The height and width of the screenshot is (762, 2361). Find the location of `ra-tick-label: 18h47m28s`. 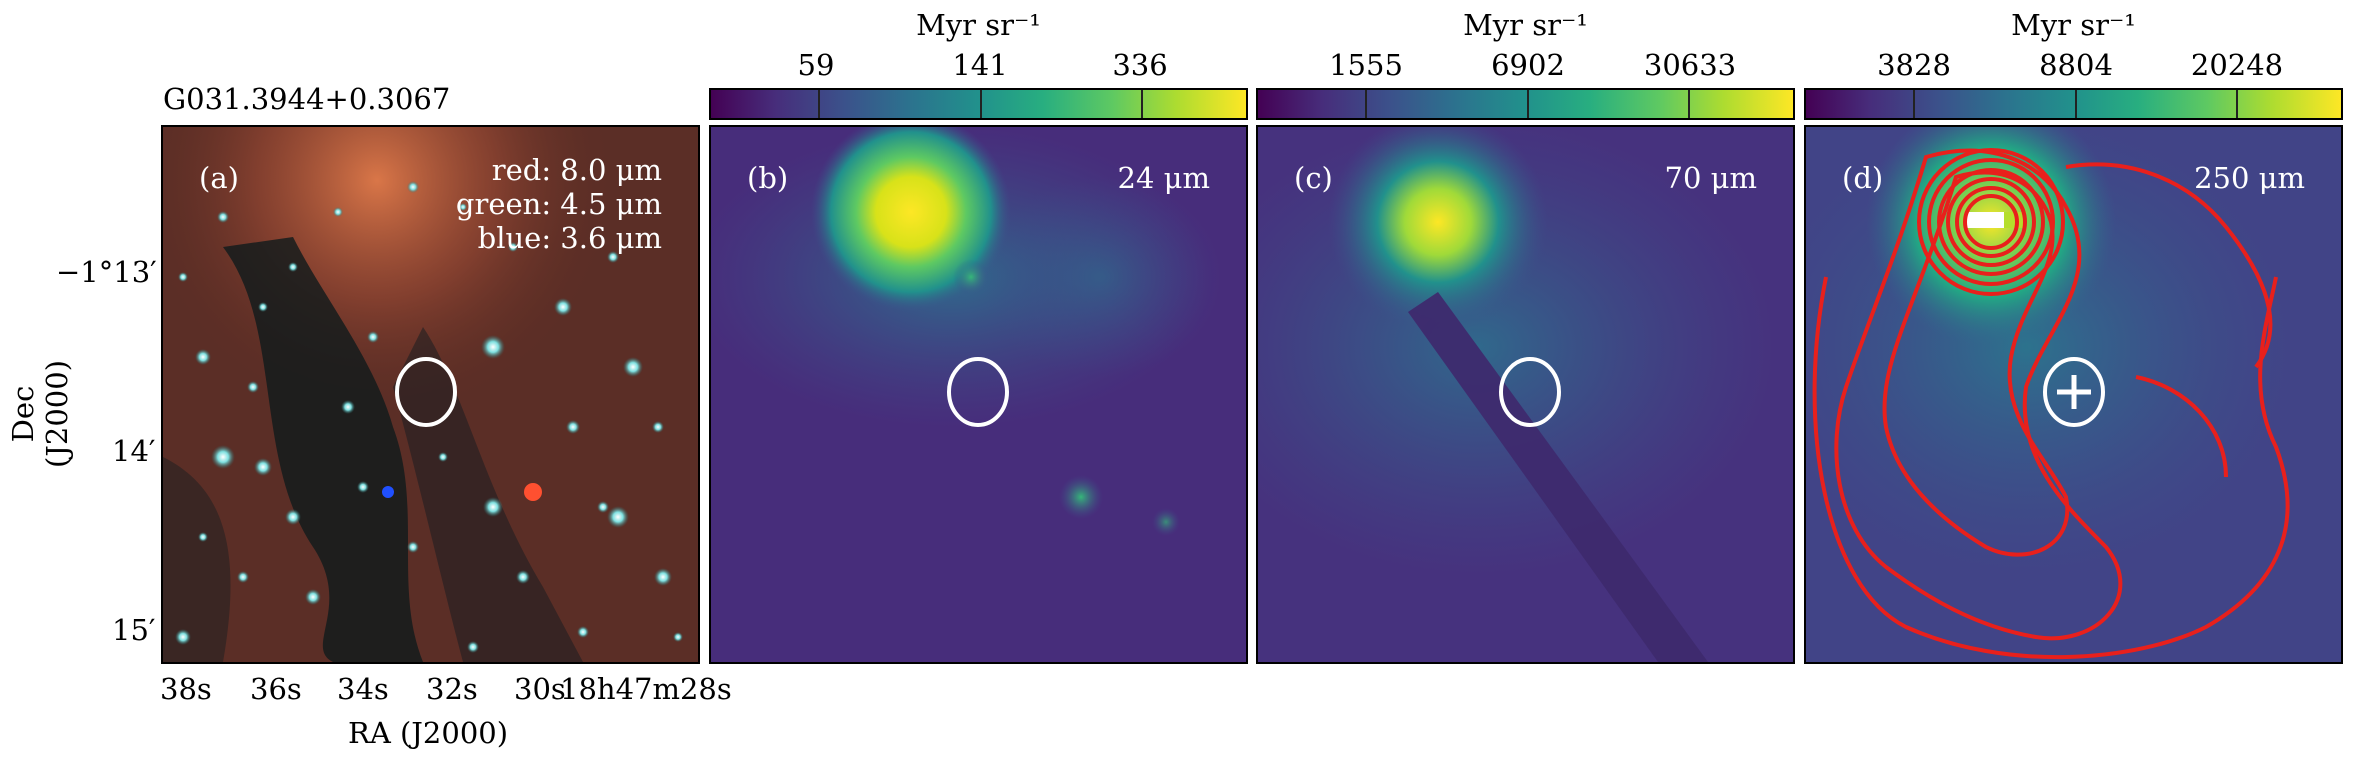

ra-tick-label: 18h47m28s is located at coordinates (646, 689).